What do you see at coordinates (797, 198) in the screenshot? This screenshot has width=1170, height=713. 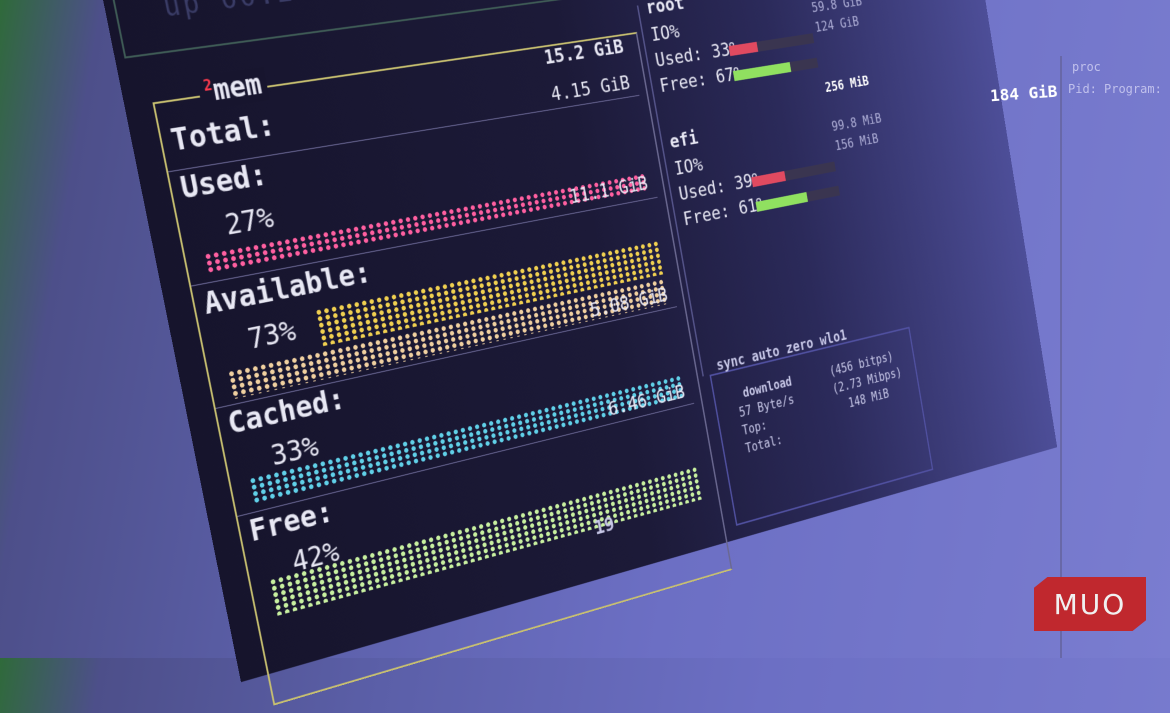 I see `efi-free-bar` at bounding box center [797, 198].